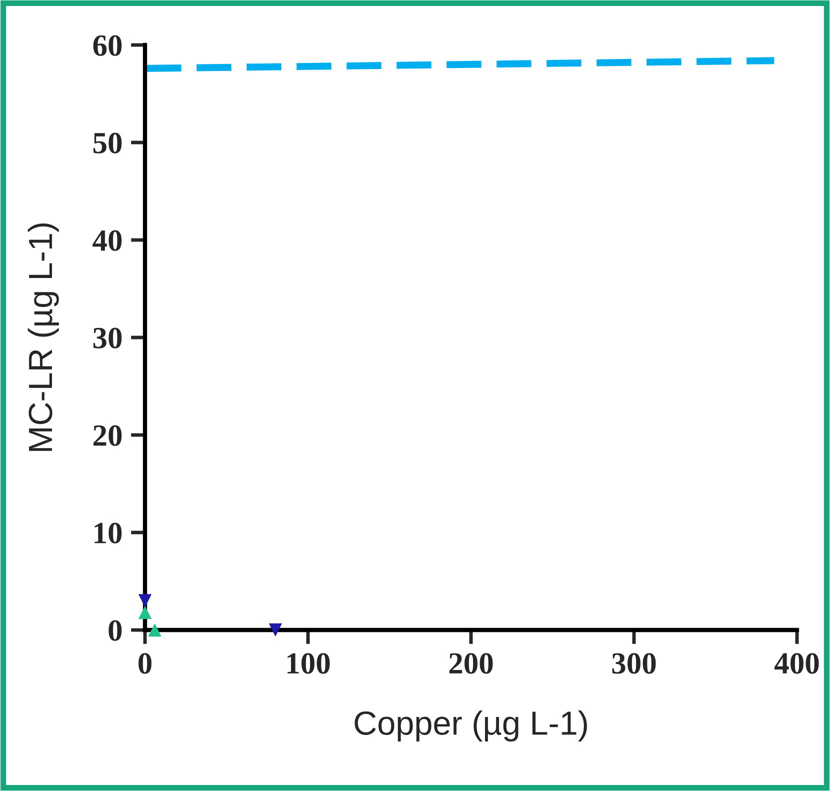 This screenshot has height=791, width=830. What do you see at coordinates (470, 726) in the screenshot?
I see `x-axis-title: Copper (µg L-1)` at bounding box center [470, 726].